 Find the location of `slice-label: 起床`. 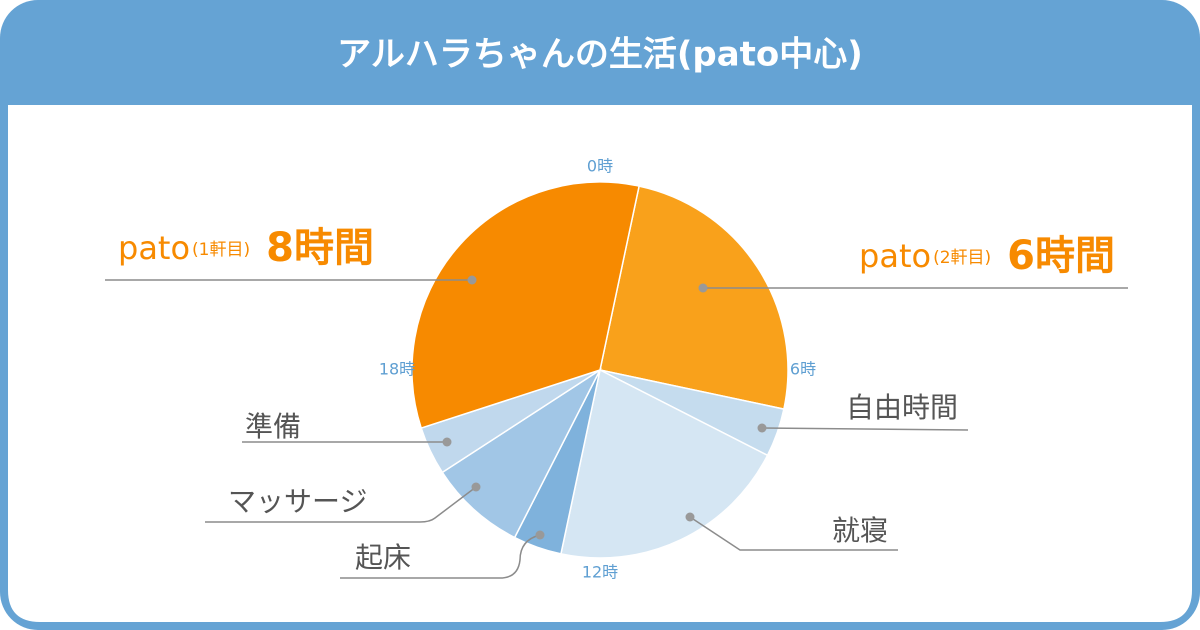

slice-label: 起床 is located at coordinates (383, 557).